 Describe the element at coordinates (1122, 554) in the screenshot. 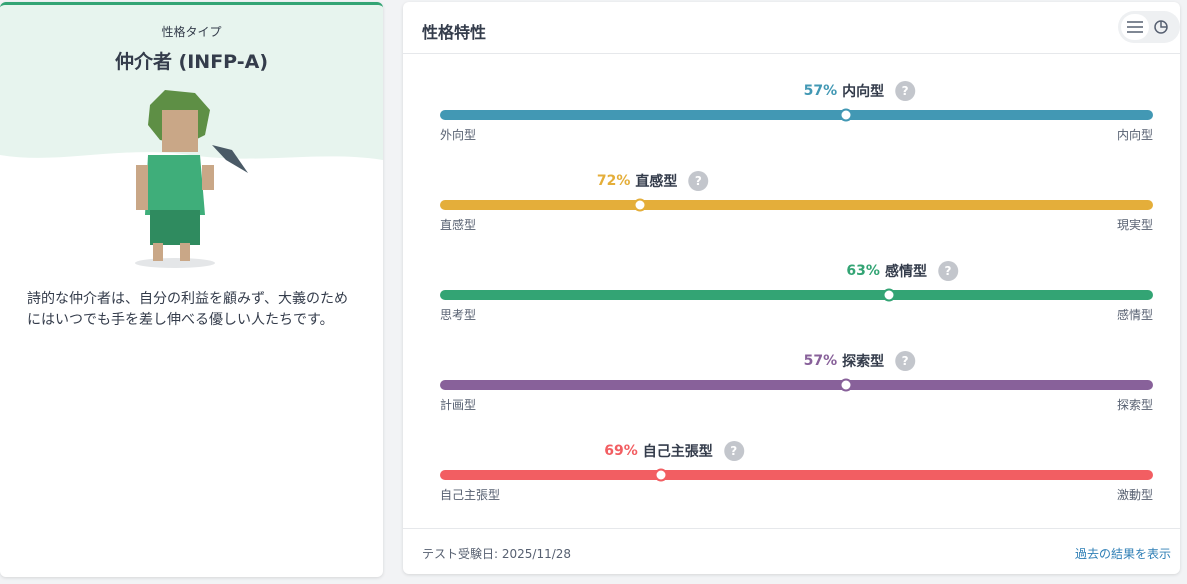

I see `history-link: 過去の結果を表示` at that location.